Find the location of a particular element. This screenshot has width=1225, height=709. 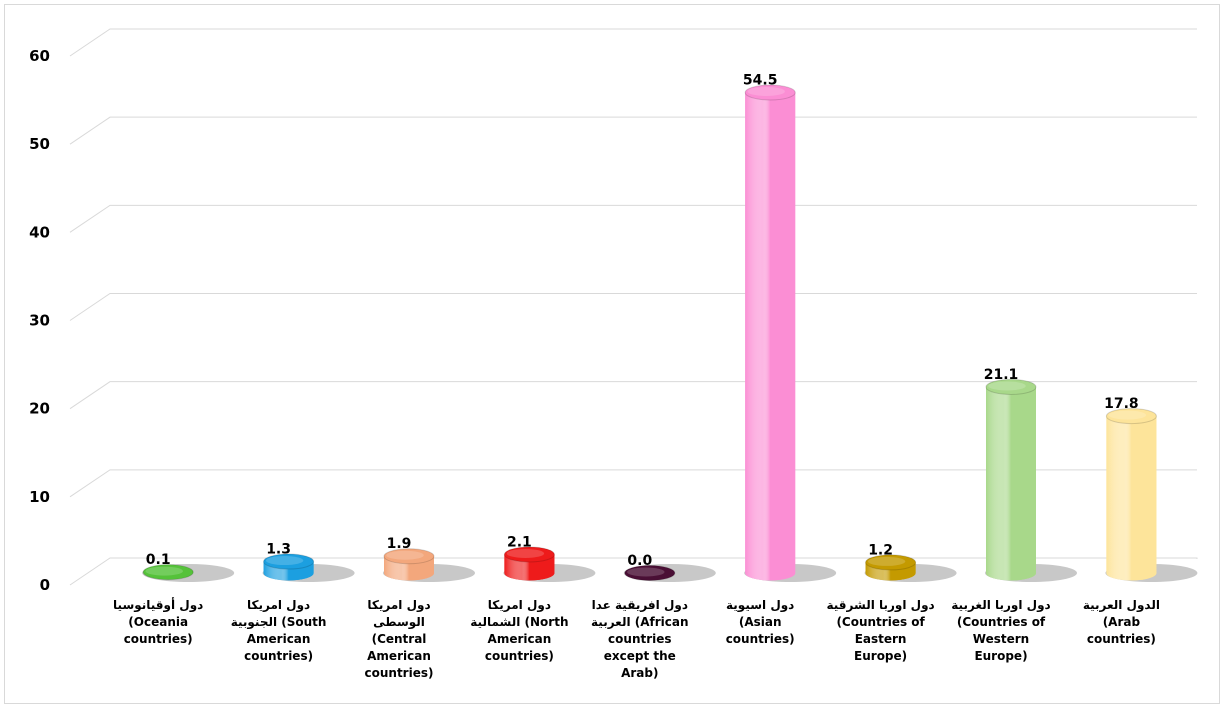

y-tick-label: 0 is located at coordinates (45, 585).